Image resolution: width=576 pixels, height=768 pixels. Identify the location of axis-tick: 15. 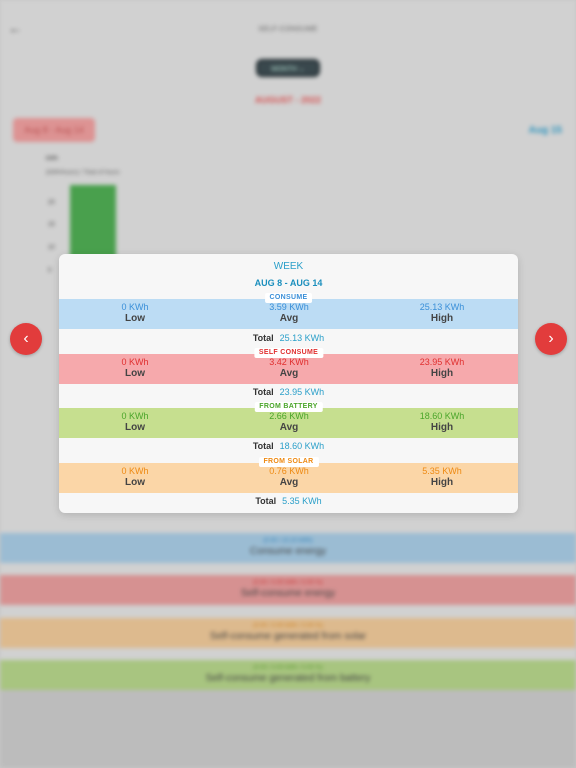
(51, 225).